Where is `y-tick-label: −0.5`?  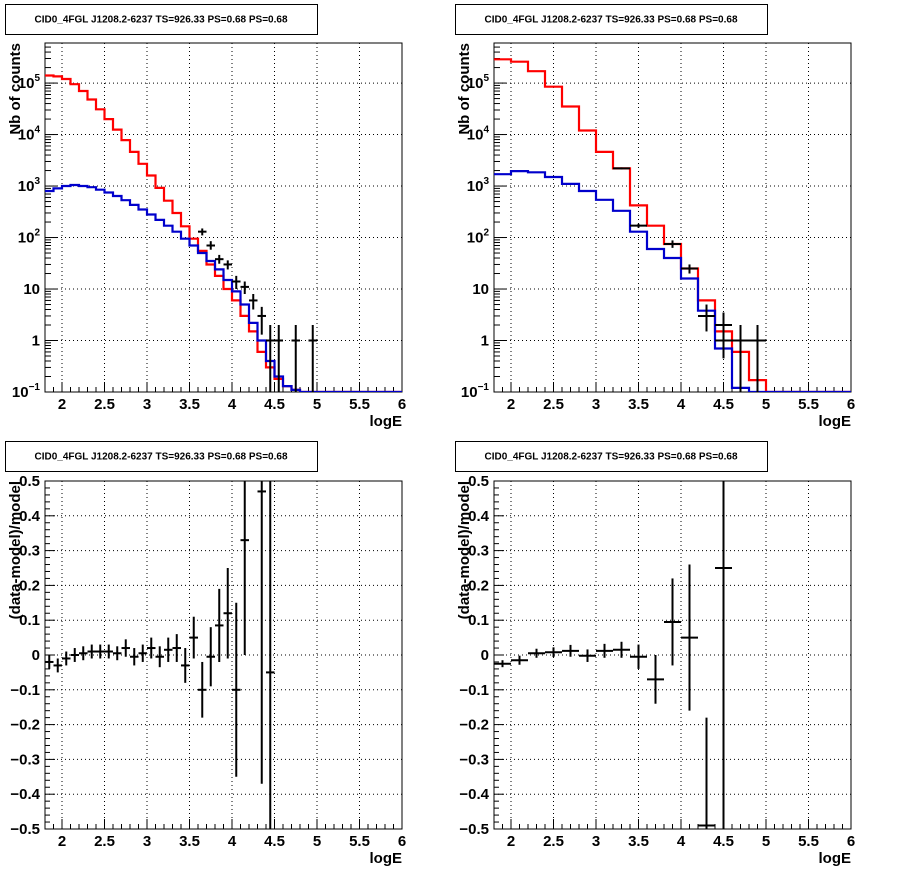 y-tick-label: −0.5 is located at coordinates (25, 829).